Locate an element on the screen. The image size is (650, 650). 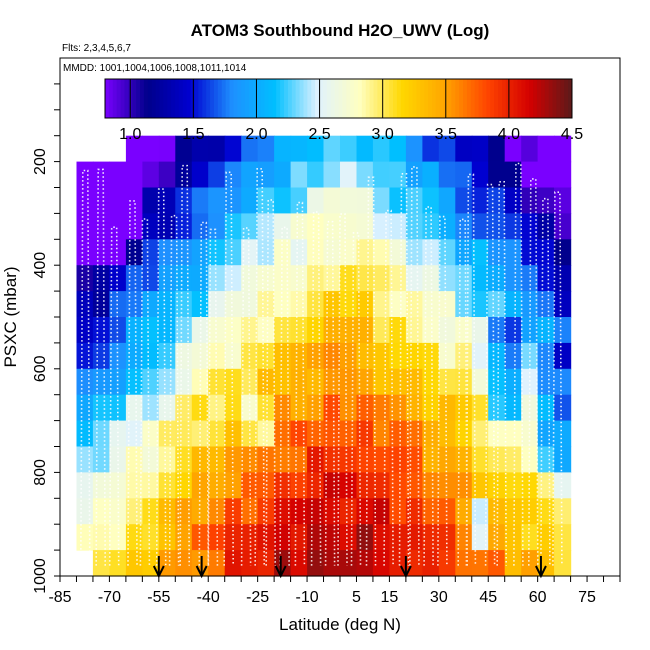
x-axis: -85 -70 -55 -40 -25 -10 5 15 30 45 60 75 is located at coordinates (334, 591).